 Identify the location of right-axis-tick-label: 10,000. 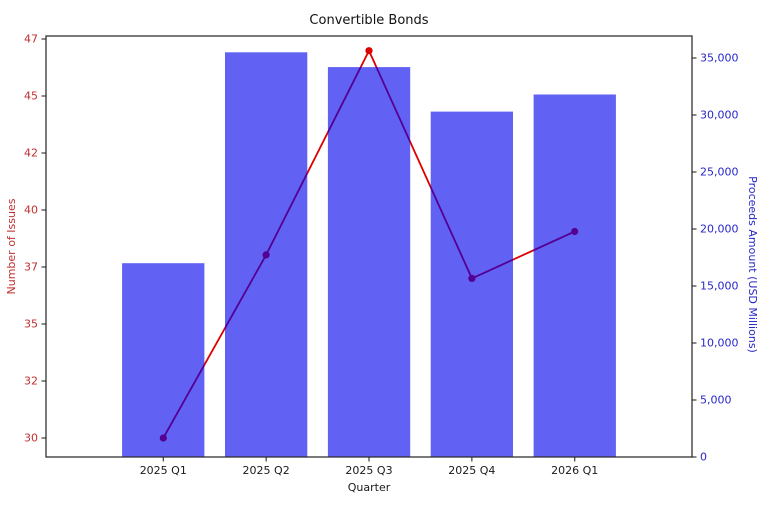
(719, 343).